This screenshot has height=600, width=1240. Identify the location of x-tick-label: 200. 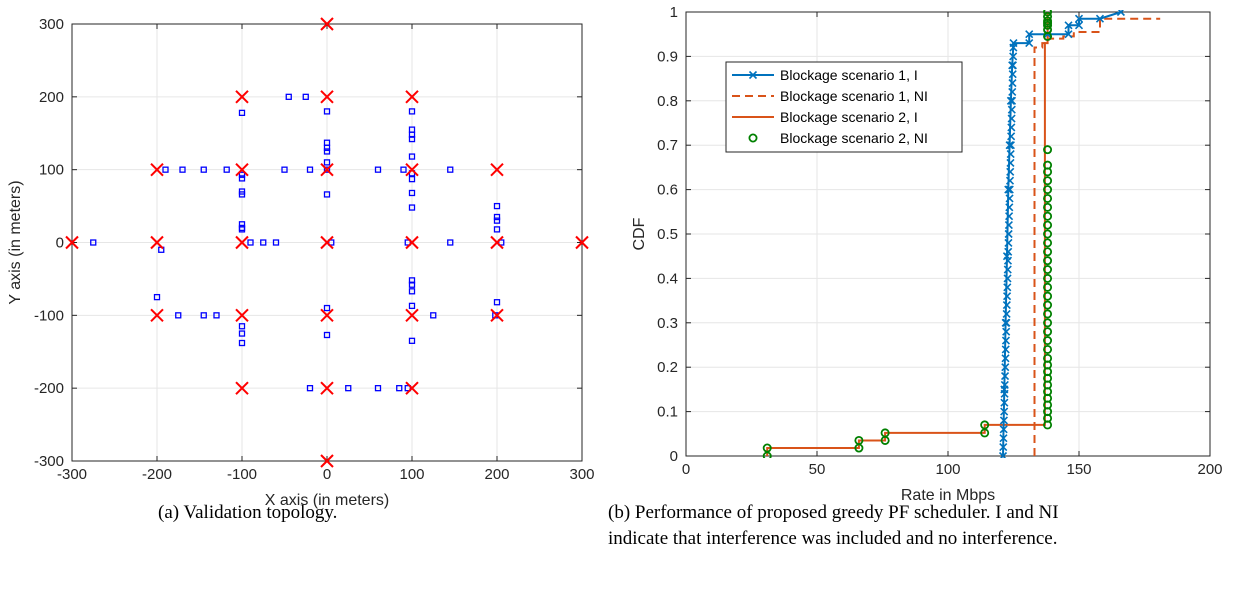
(496, 474).